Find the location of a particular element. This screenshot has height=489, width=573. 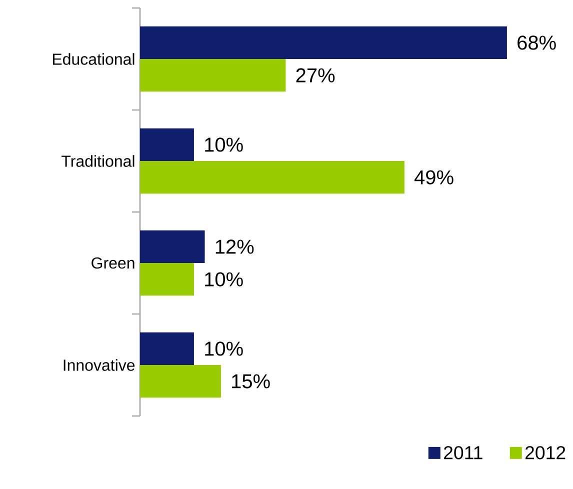

y-tick-label: Innovative is located at coordinates (99, 365).